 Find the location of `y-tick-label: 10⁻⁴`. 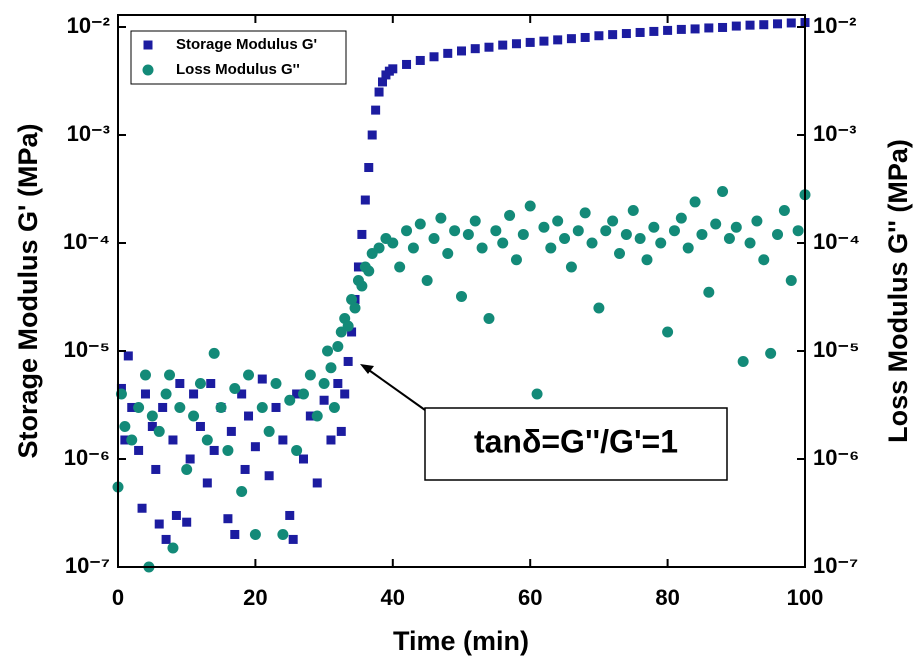

y-tick-label: 10⁻⁴ is located at coordinates (86, 241).